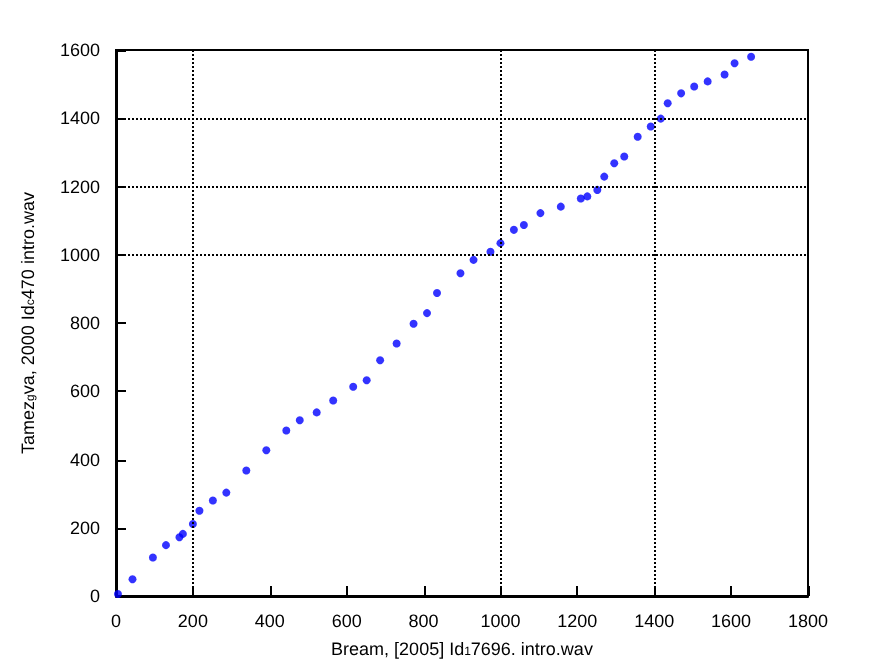  I want to click on y-tick-label: 800, so click(84, 323).